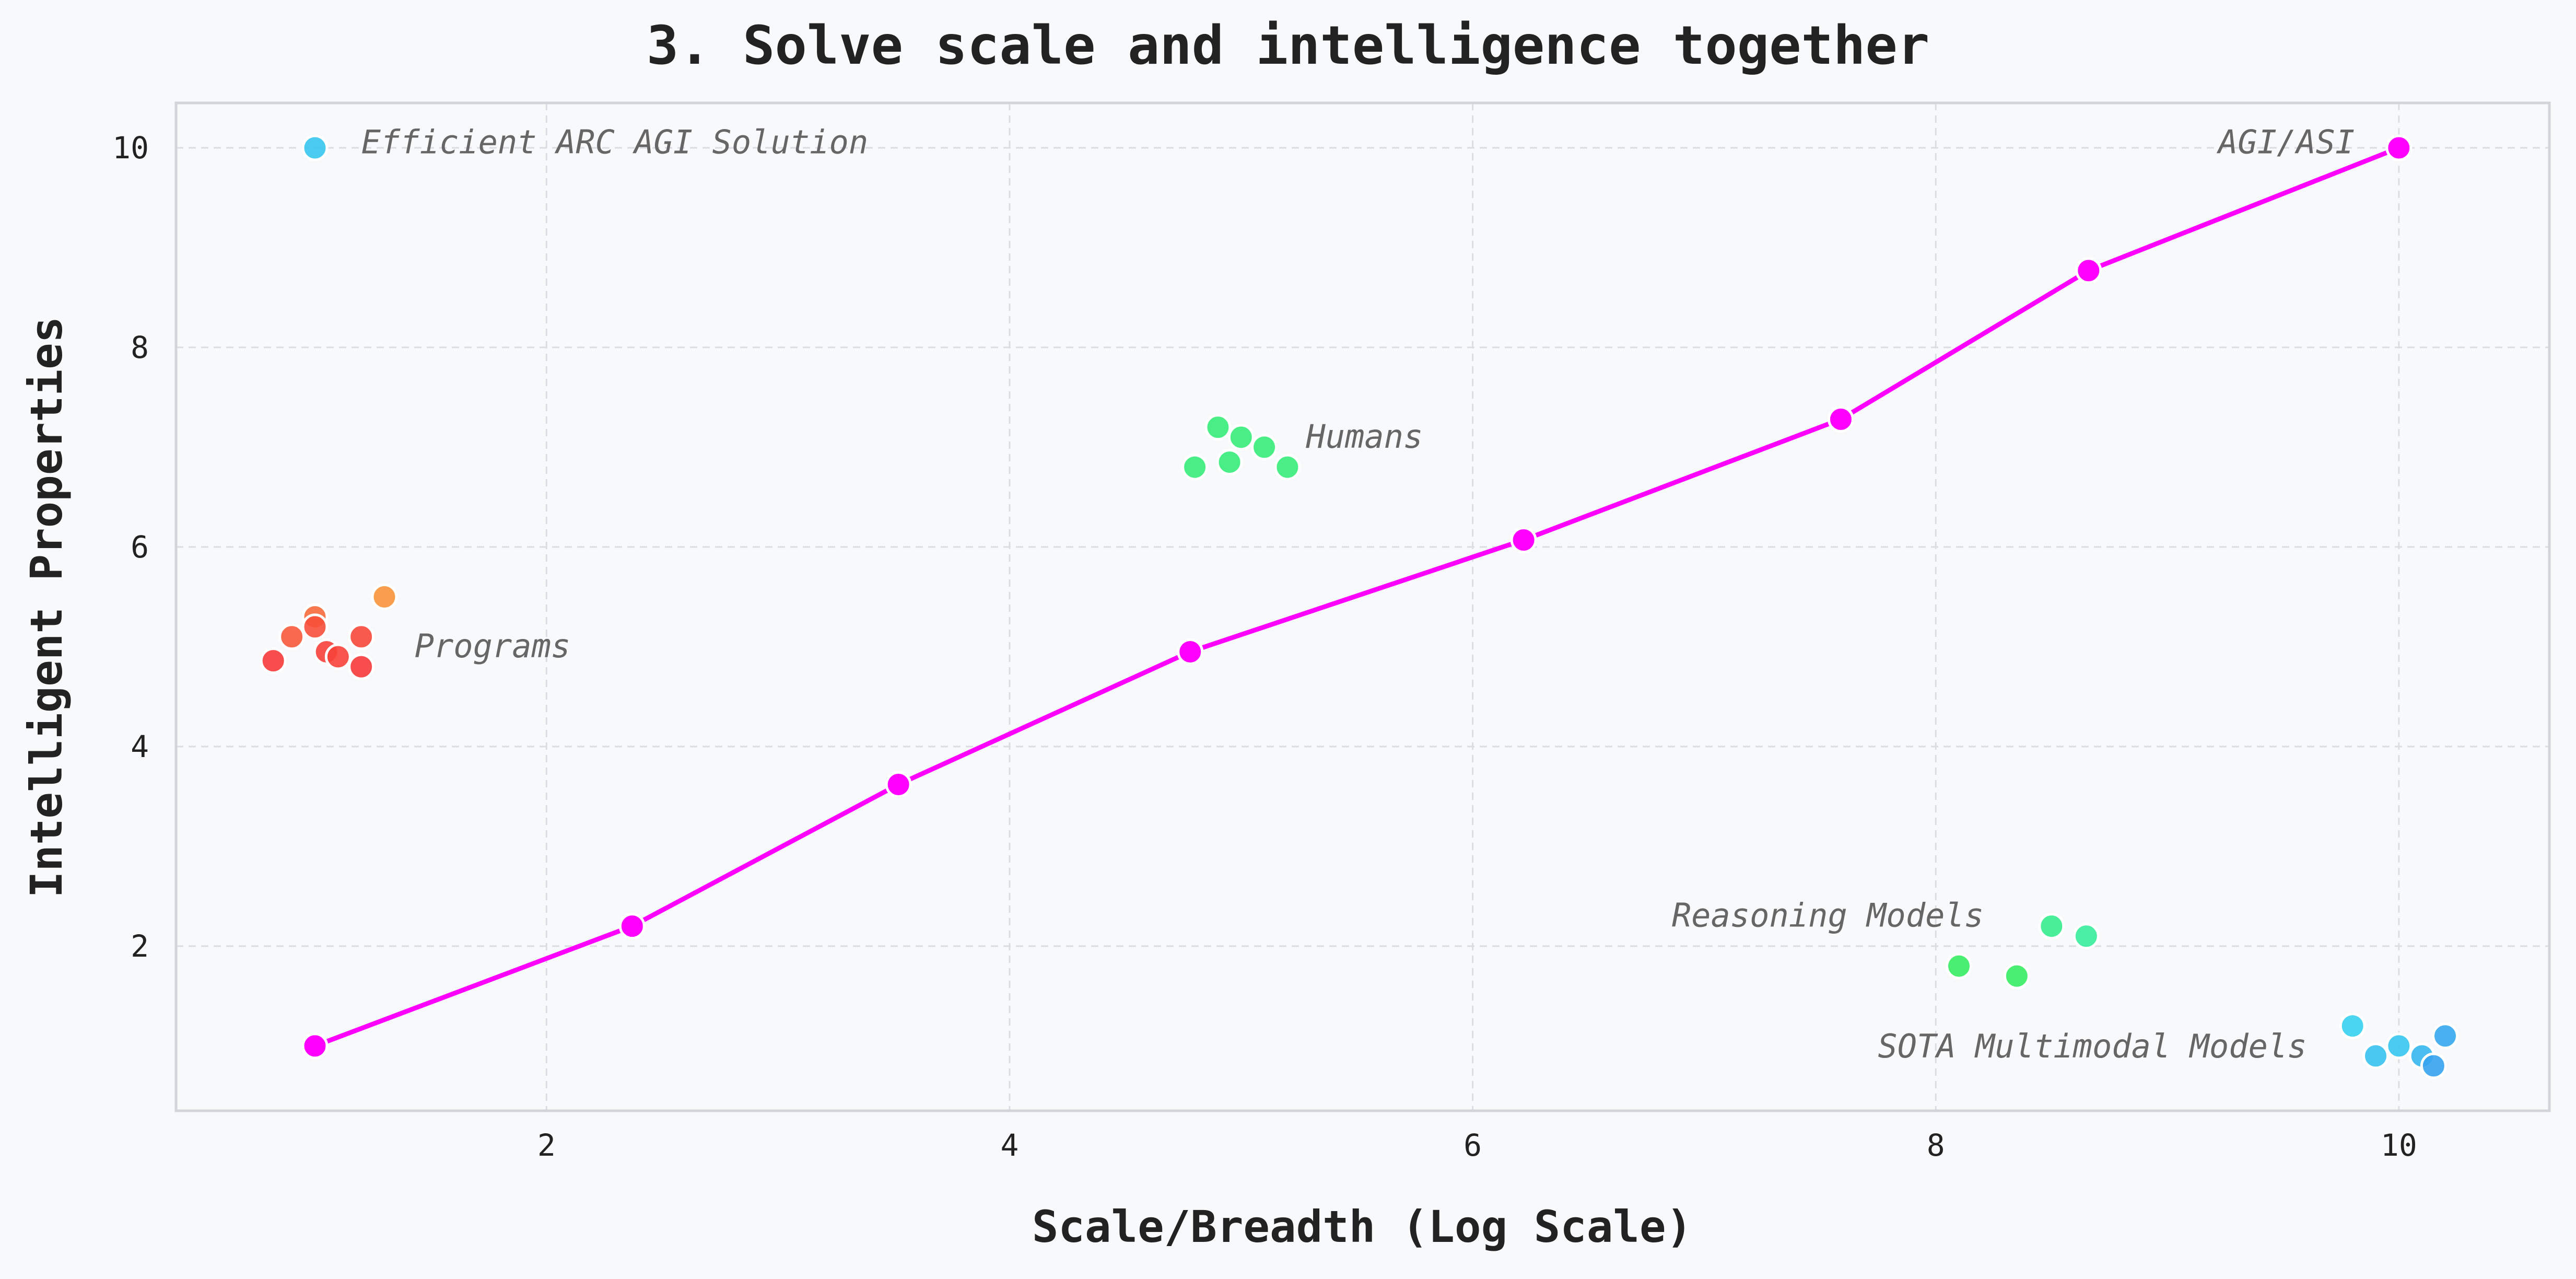 The width and height of the screenshot is (2576, 1279). What do you see at coordinates (46, 607) in the screenshot?
I see `y-axis-label: Intelligent Properties` at bounding box center [46, 607].